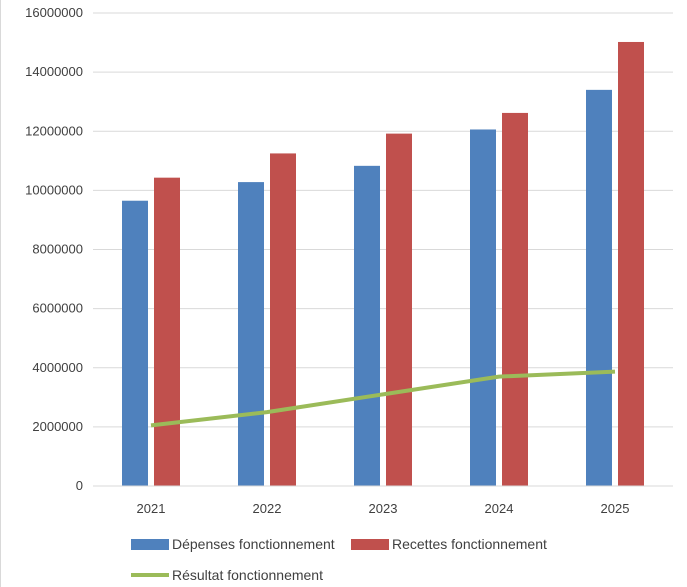 The width and height of the screenshot is (687, 587). What do you see at coordinates (267, 508) in the screenshot?
I see `x-tick-label-2022: 2022` at bounding box center [267, 508].